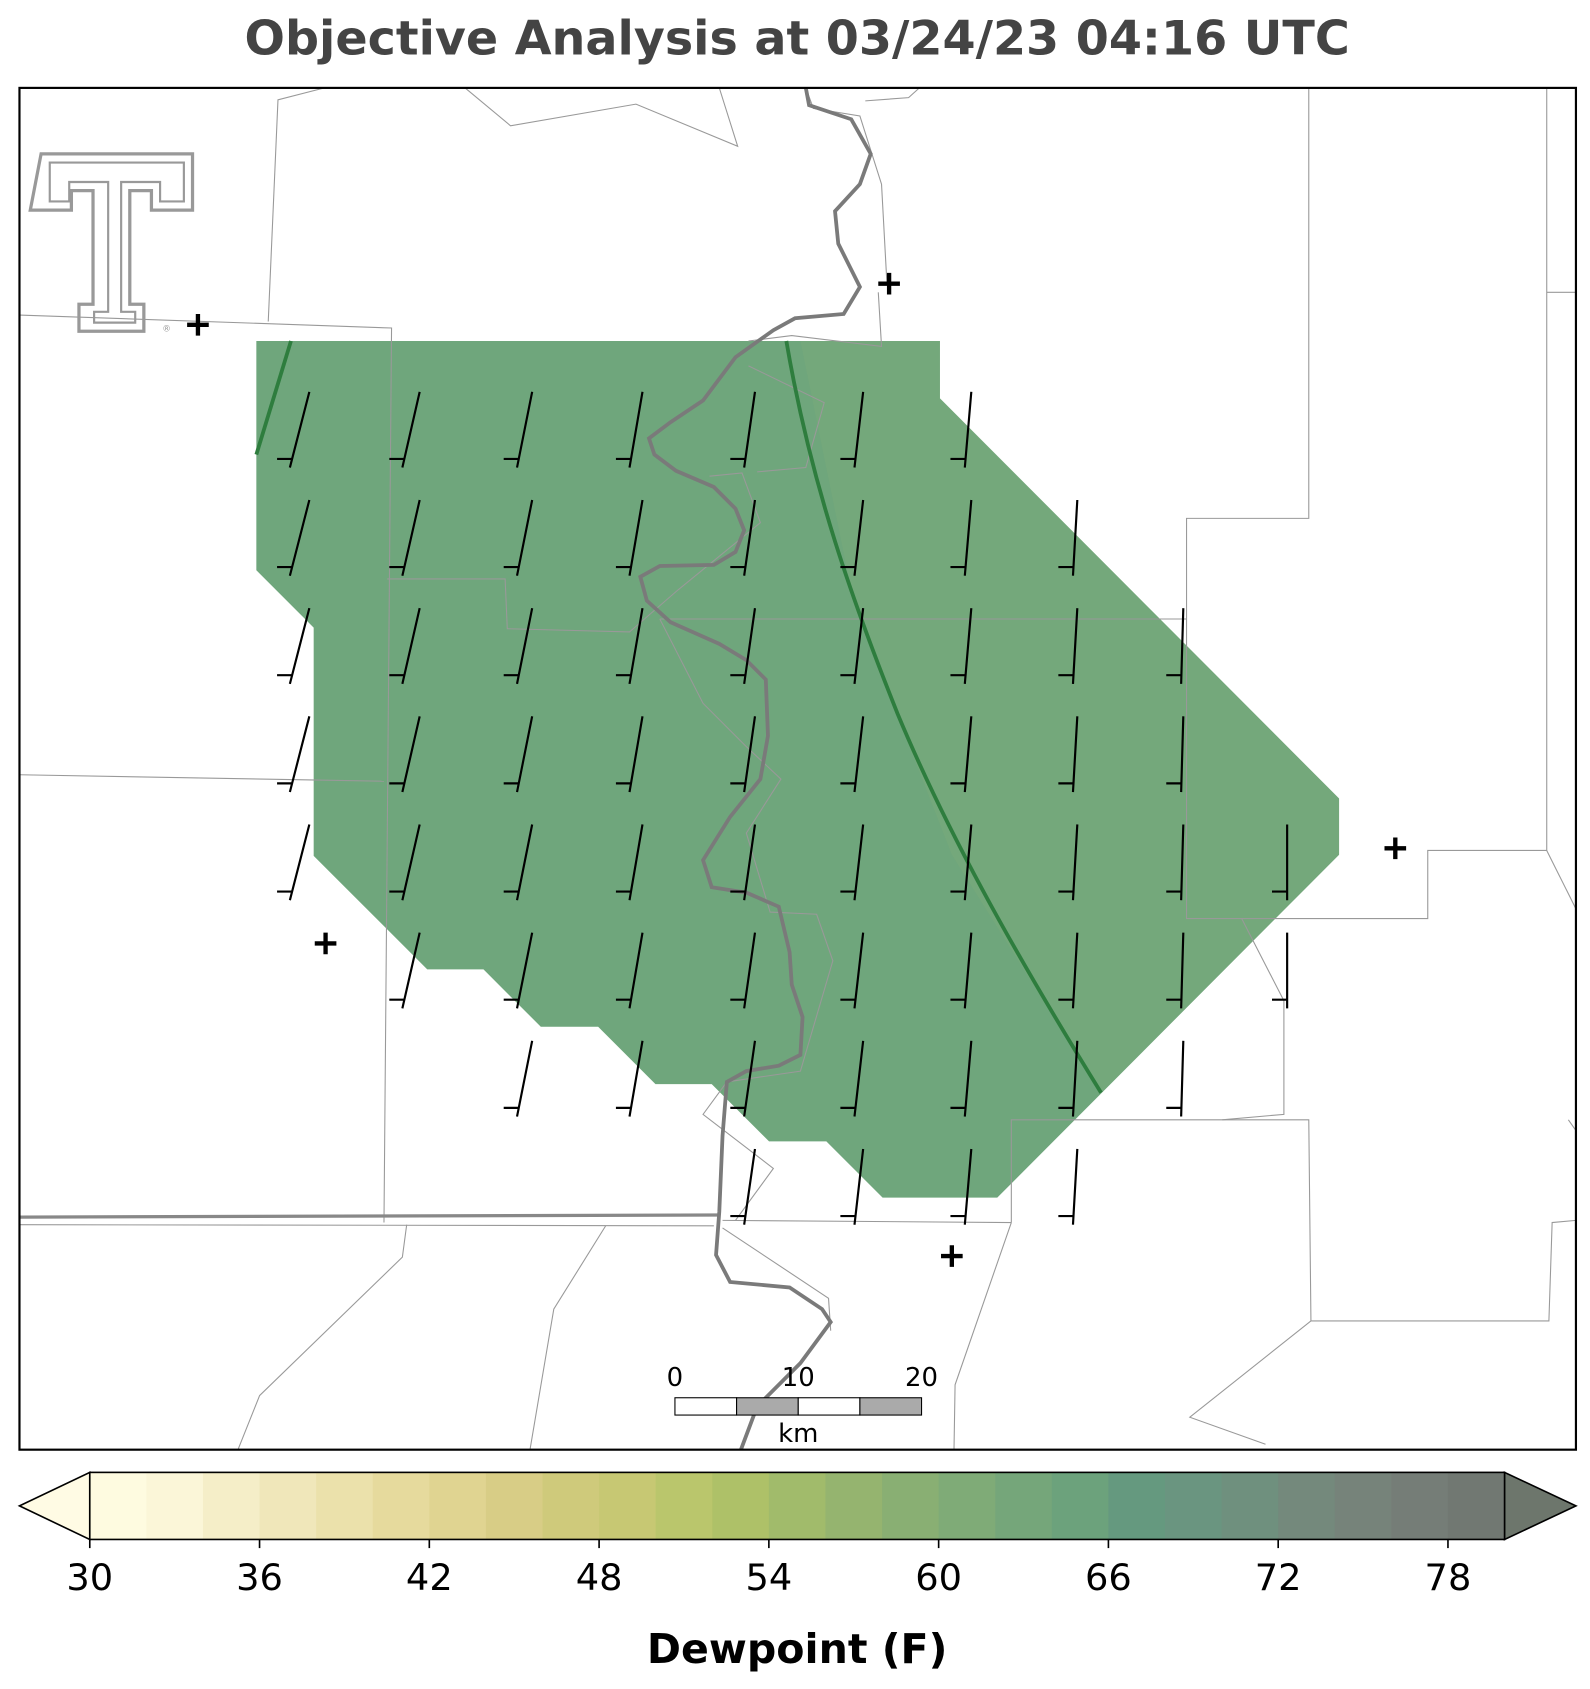 The image size is (1590, 1689). Describe the element at coordinates (54, 1506) in the screenshot. I see `colorbar-under` at that location.